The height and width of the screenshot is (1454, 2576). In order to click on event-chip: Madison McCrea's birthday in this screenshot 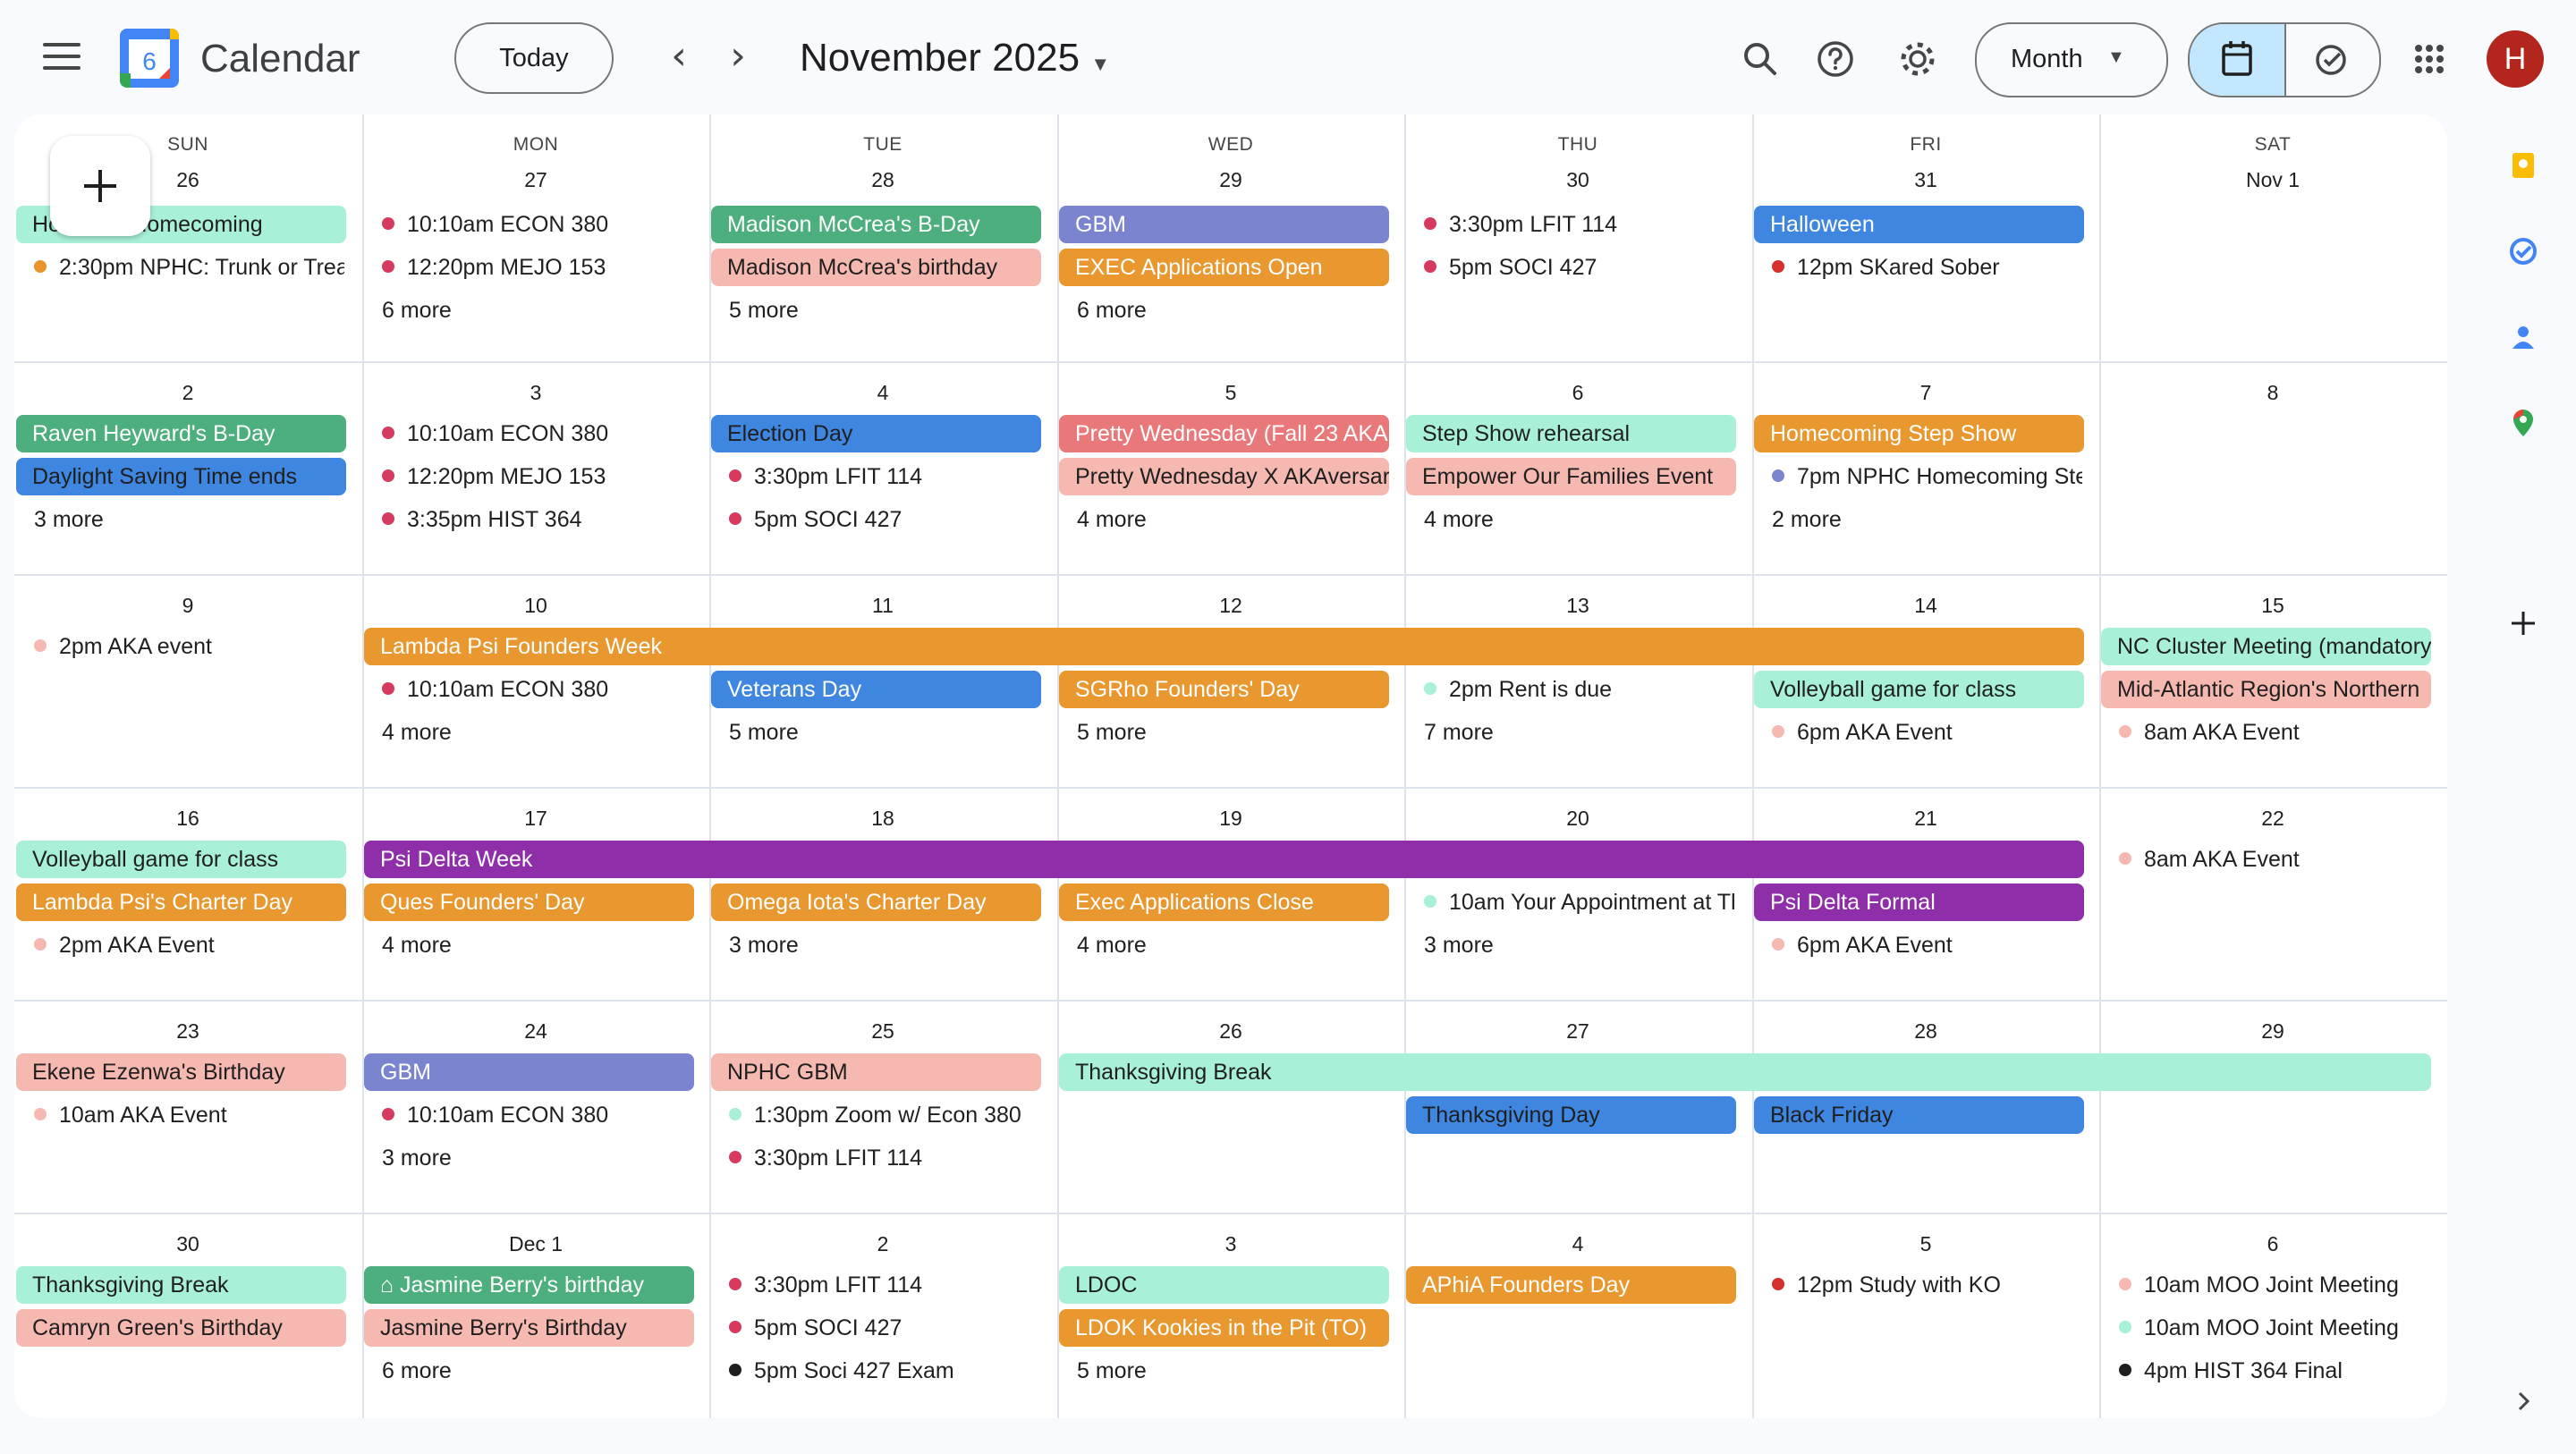, I will do `click(876, 268)`.